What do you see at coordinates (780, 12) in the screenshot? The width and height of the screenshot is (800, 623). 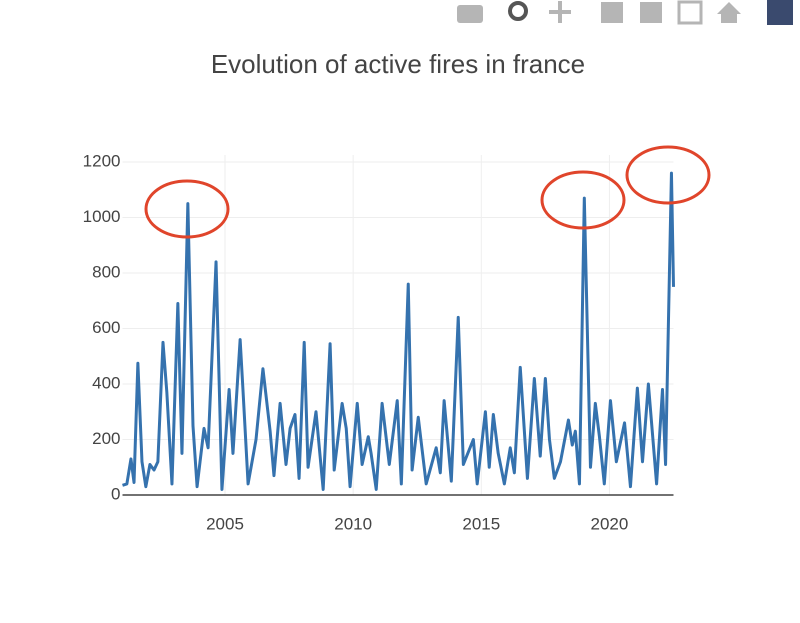 I see `plotly-logo` at bounding box center [780, 12].